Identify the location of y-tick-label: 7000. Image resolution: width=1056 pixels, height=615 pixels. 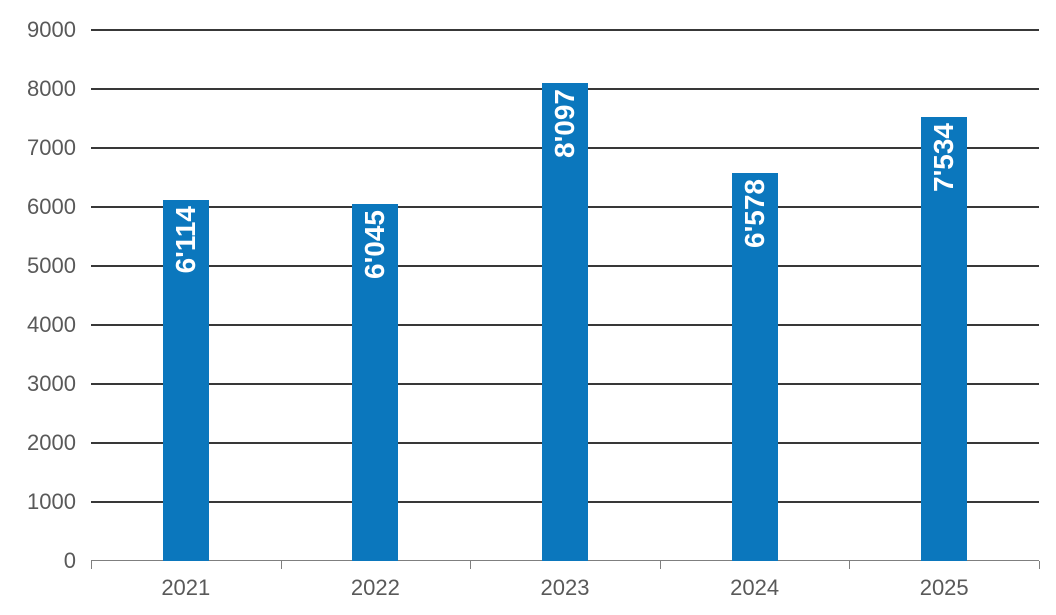
(51, 147).